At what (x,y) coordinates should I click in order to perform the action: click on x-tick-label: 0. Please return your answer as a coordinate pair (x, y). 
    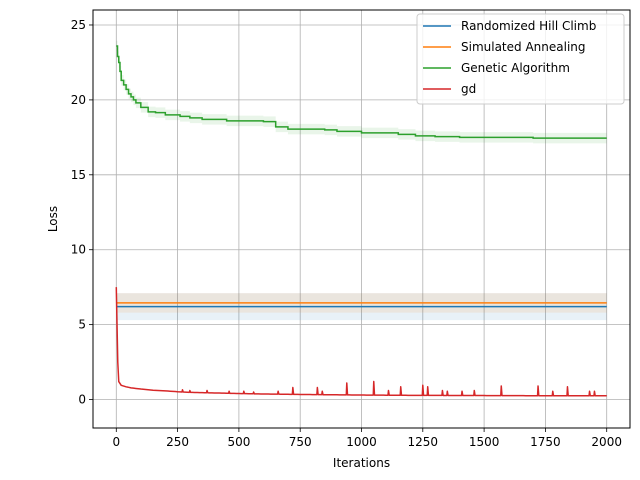
    Looking at the image, I should click on (116, 442).